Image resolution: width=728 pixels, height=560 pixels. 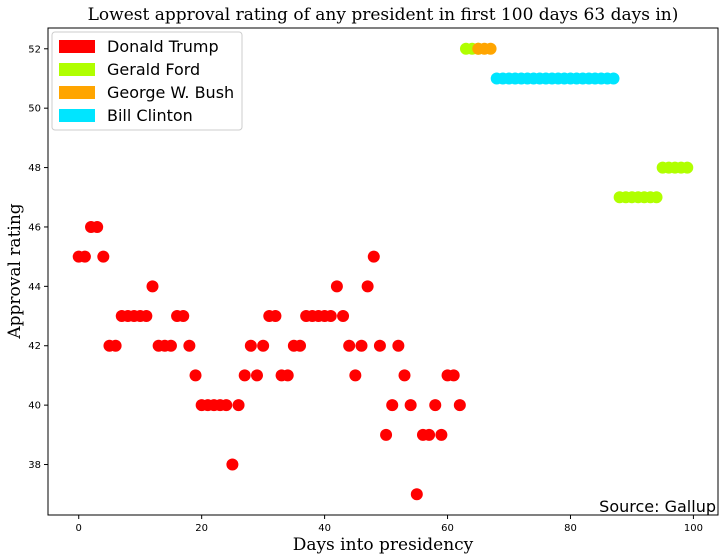 What do you see at coordinates (38, 257) in the screenshot?
I see `y-axis-ticks: 38 40 42 44 46 48 50 52` at bounding box center [38, 257].